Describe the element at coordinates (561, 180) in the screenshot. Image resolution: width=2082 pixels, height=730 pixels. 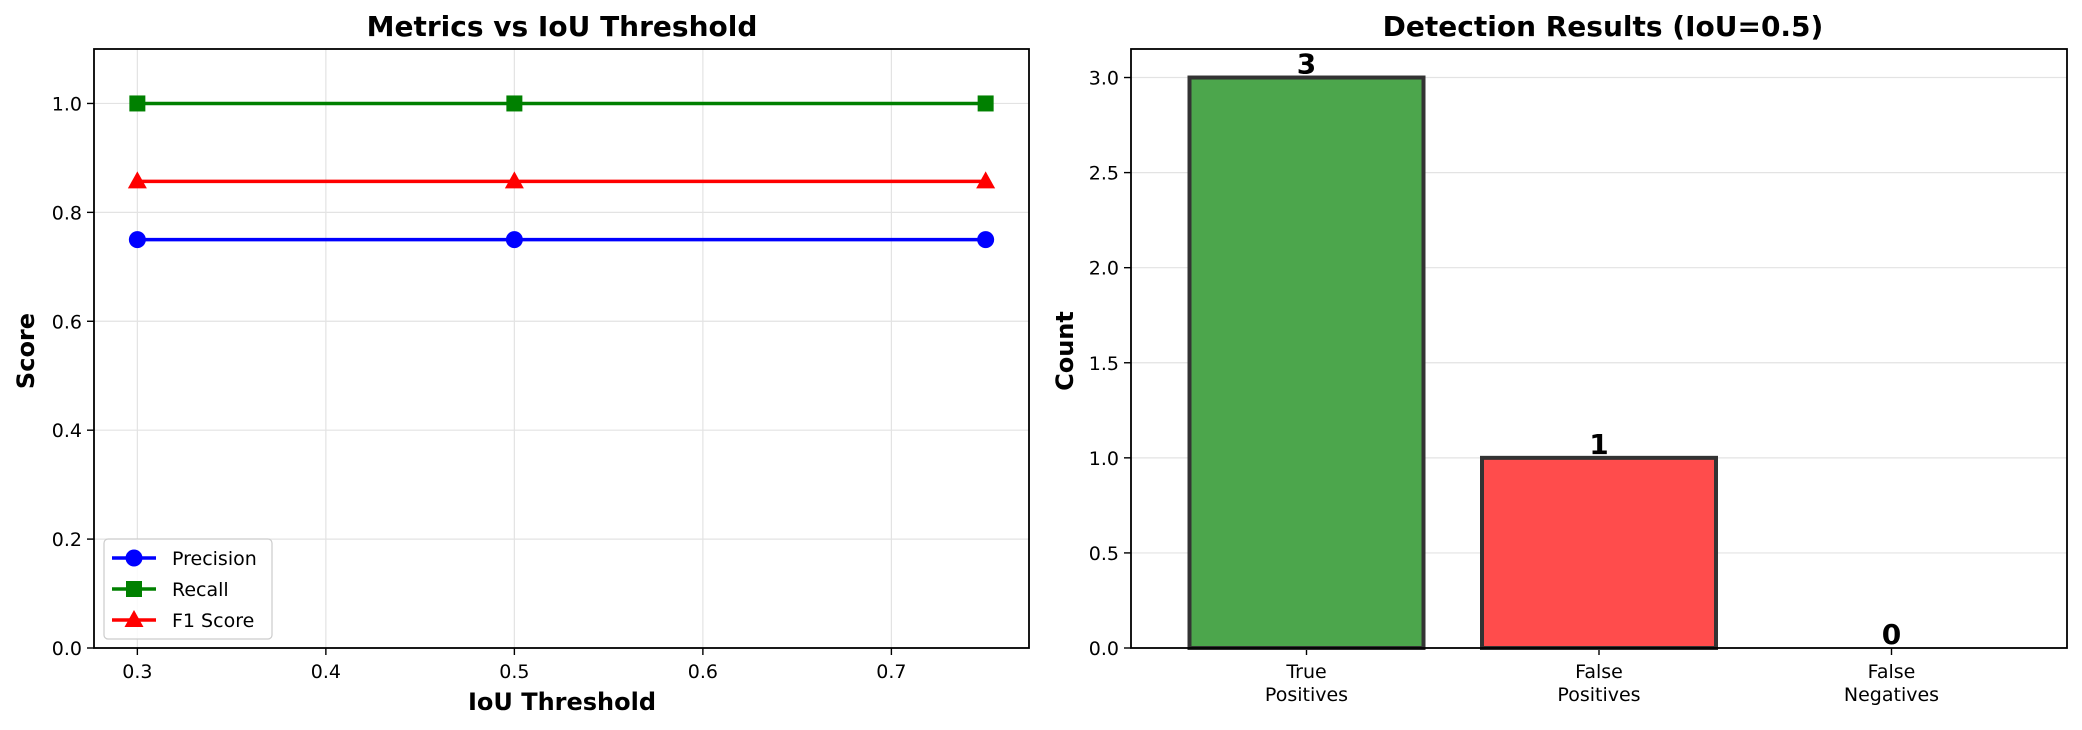
I see `series-f1-score` at that location.